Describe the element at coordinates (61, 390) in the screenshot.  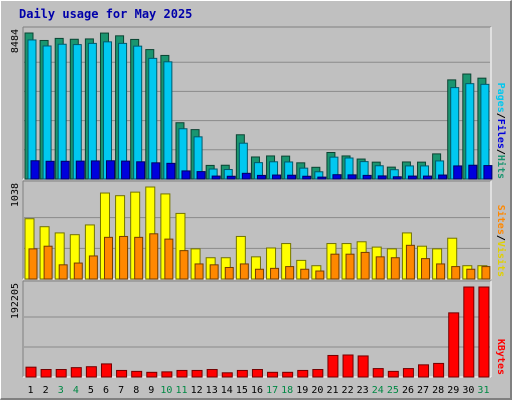
I see `x-axis-day-label: 3` at that location.